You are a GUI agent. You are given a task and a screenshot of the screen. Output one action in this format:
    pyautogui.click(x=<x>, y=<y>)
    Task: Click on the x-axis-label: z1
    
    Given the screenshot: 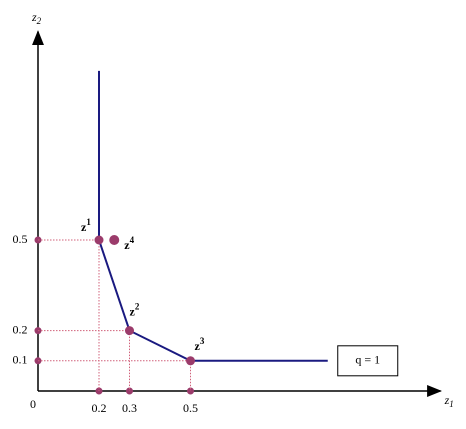 What is the action you would take?
    pyautogui.click(x=449, y=401)
    